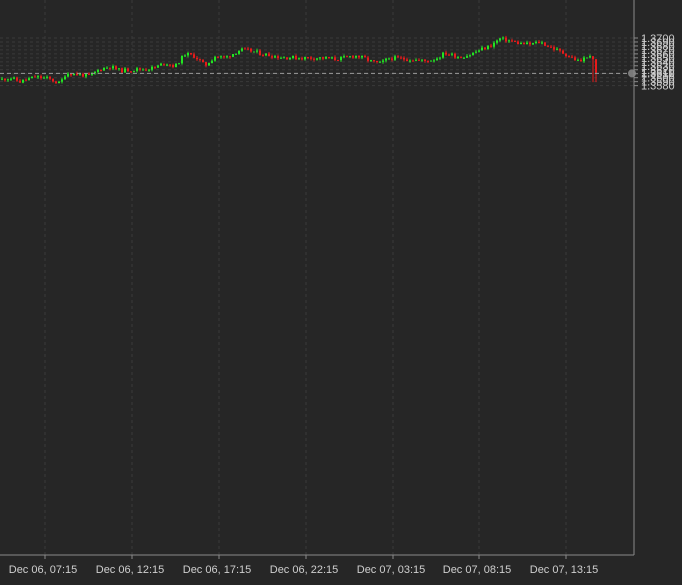  What do you see at coordinates (217, 570) in the screenshot?
I see `x-tick-label: Dec 06, 17:15` at bounding box center [217, 570].